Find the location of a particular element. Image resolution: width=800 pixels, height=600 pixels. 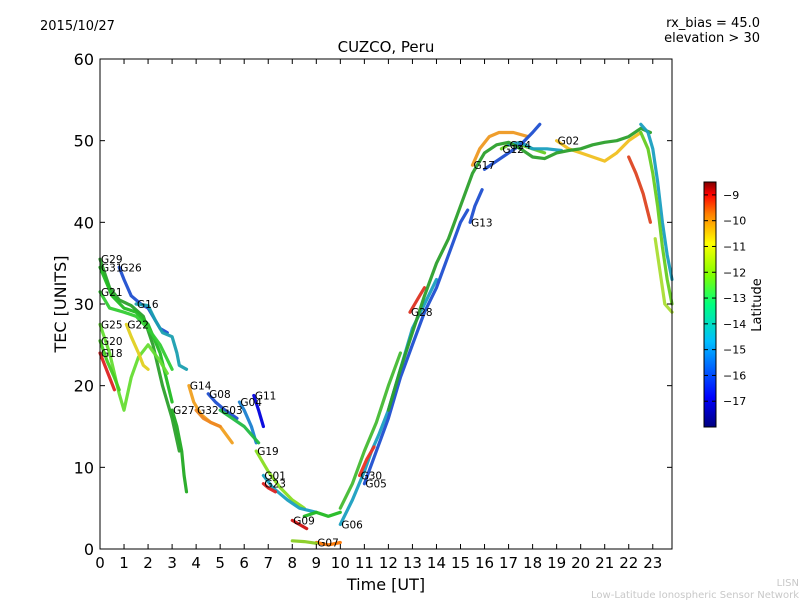

y-tick-label: 10 is located at coordinates (84, 467).